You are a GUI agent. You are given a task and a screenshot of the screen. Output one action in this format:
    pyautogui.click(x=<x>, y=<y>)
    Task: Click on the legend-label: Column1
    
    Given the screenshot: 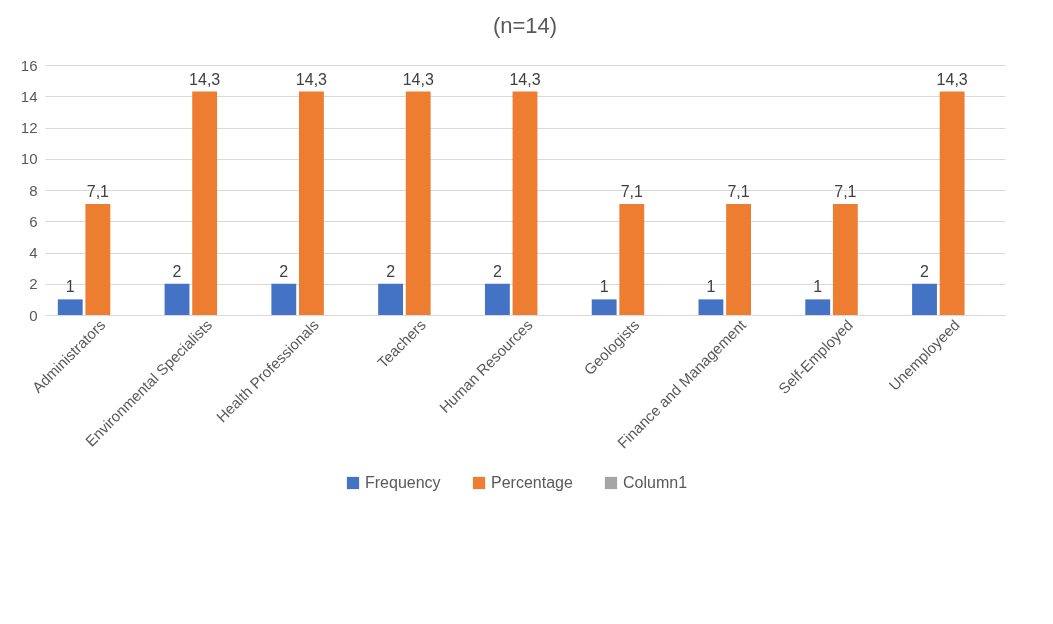 What is the action you would take?
    pyautogui.click(x=655, y=482)
    